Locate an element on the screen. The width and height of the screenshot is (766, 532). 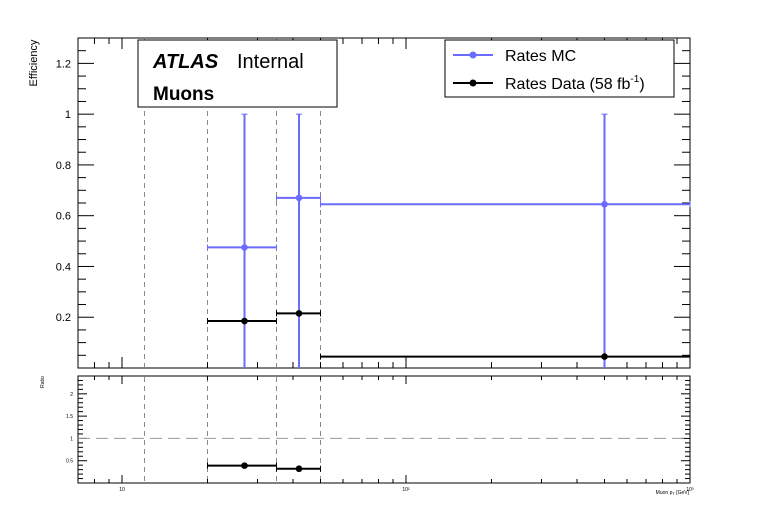
legend-mc-label: Rates MC is located at coordinates (540, 56).